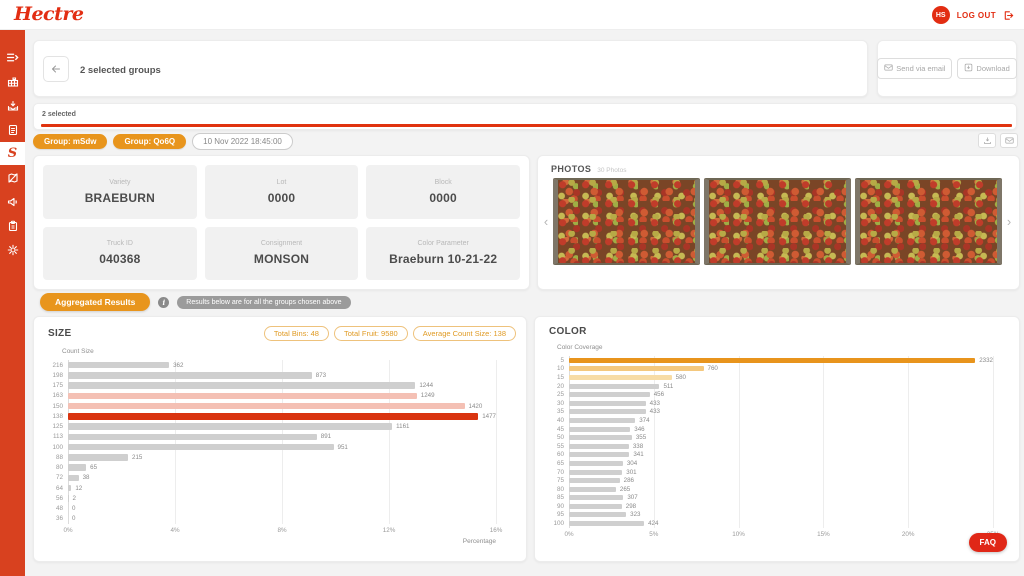 The height and width of the screenshot is (576, 1024). Describe the element at coordinates (654, 534) in the screenshot. I see `x-tick-label: 5%` at that location.